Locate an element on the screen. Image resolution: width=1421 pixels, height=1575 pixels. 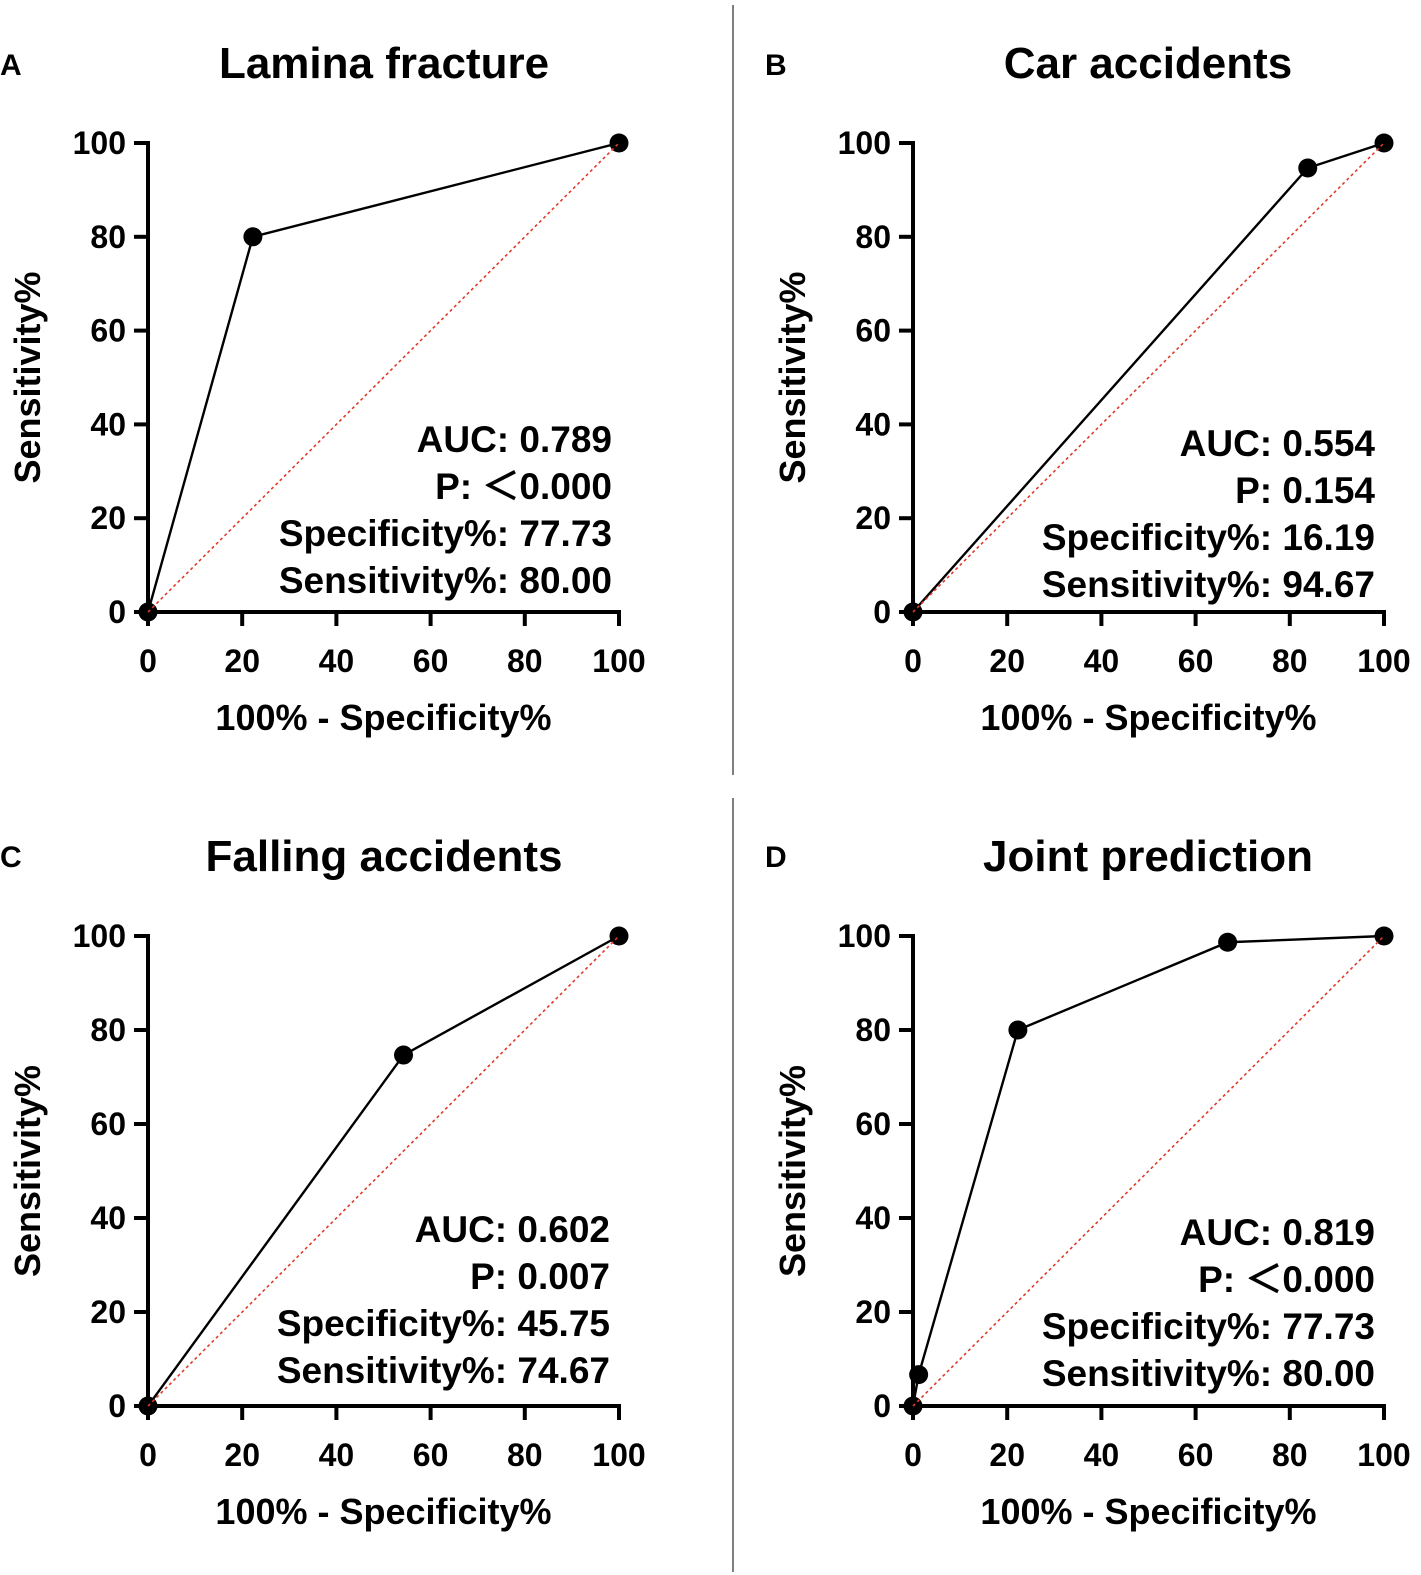
stat-line: P: 0.007 is located at coordinates (540, 1276).